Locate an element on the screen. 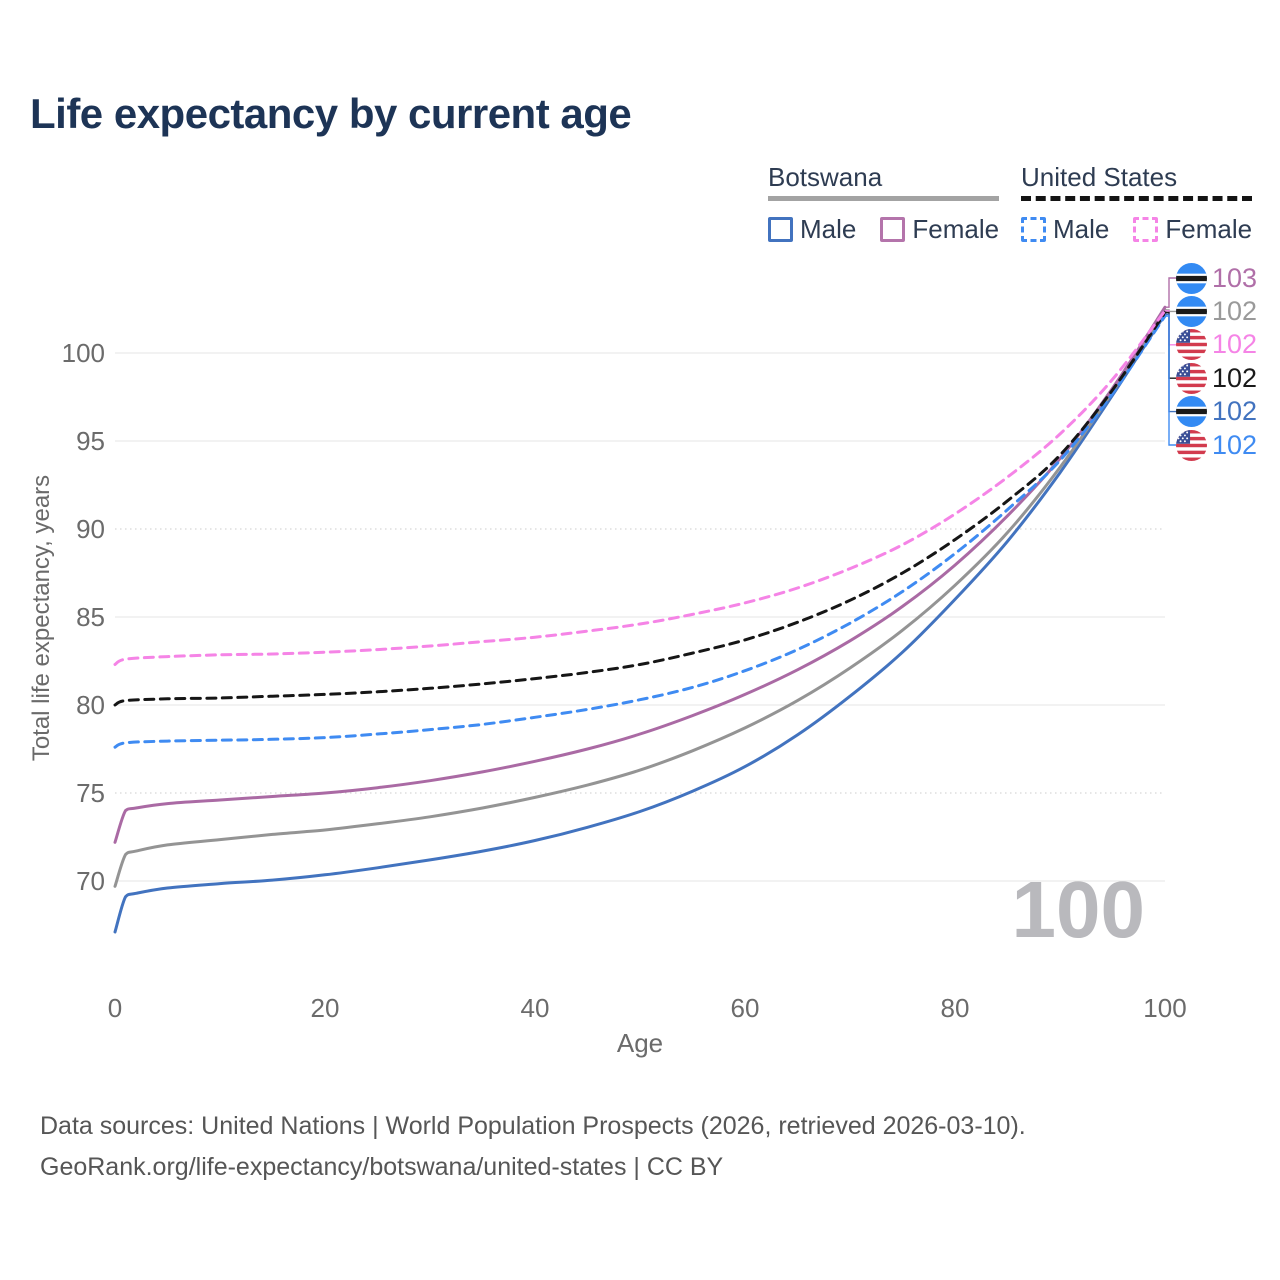 The width and height of the screenshot is (1280, 1280). legend-item-us-male: Male is located at coordinates (1065, 229).